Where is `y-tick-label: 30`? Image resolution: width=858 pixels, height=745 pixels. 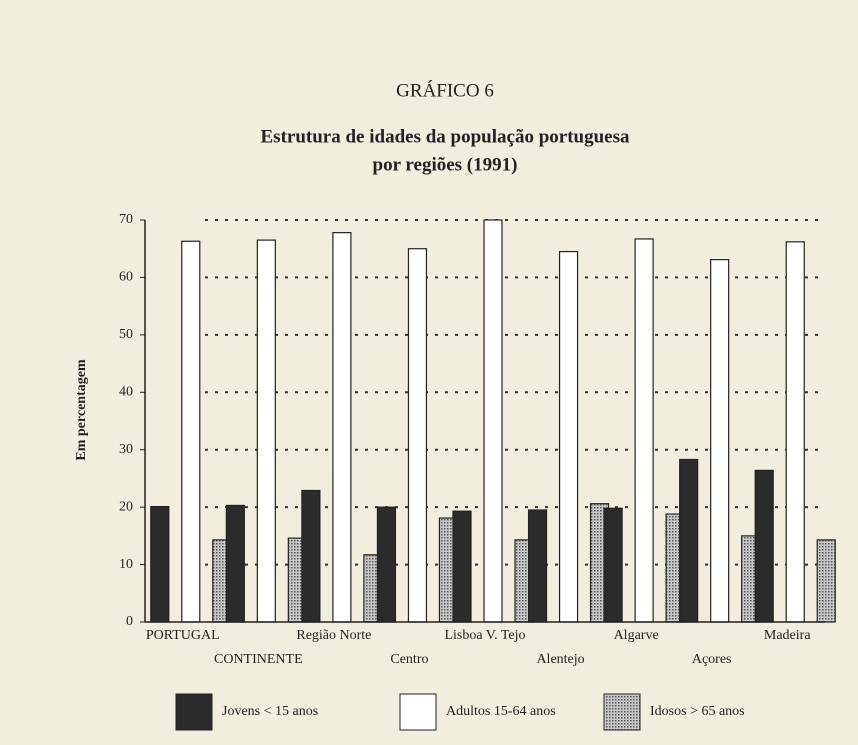 y-tick-label: 30 is located at coordinates (126, 449).